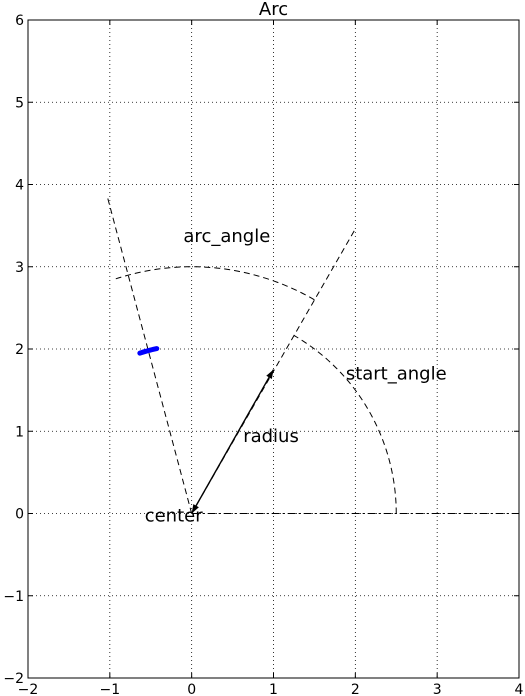 This screenshot has width=525, height=696. I want to click on x-tick-label: 2, so click(355, 689).